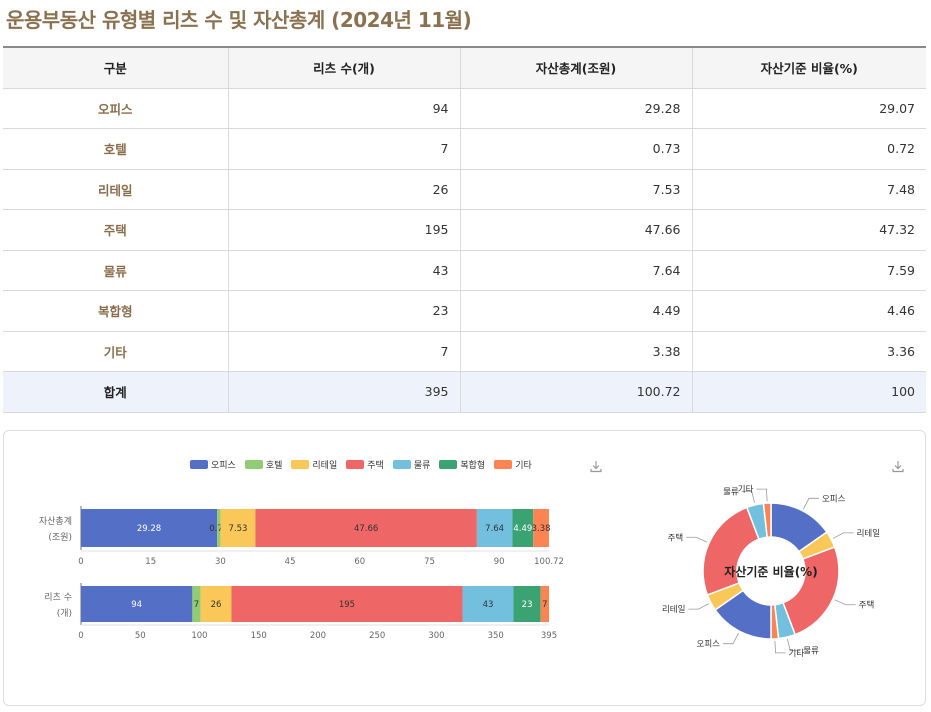  I want to click on table-header-row: 구분 리츠 수(개) 자산총계(조원) 자산기준 비율(%), so click(464, 67).